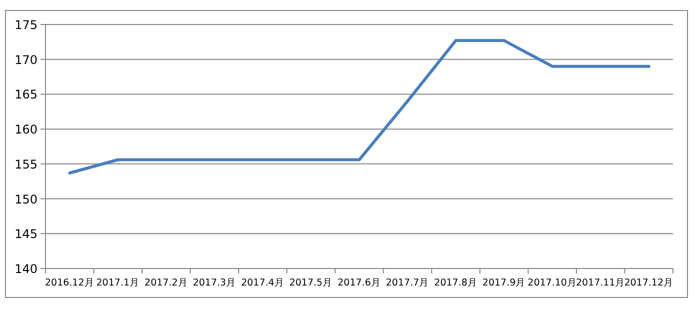  I want to click on y-tick-label: 155, so click(26, 164).